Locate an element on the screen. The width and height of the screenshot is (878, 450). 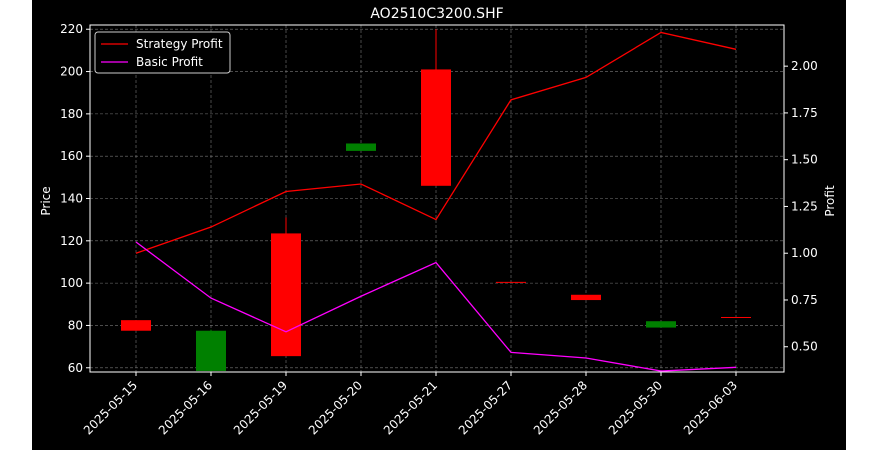
left-axis-title: Price is located at coordinates (46, 200).